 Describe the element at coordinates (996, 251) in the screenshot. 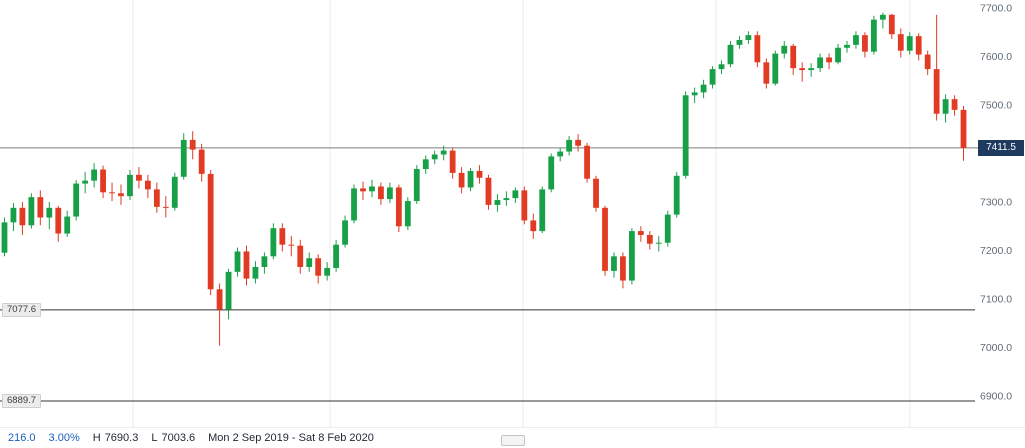

I see `y-axis-tick-label: 7200.0` at that location.